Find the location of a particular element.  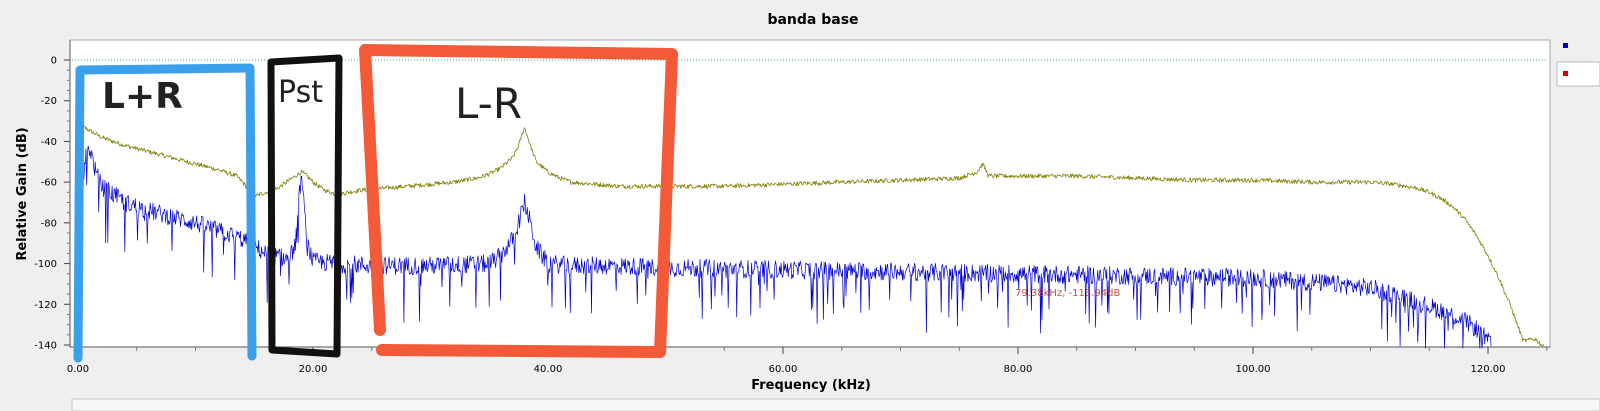

legend-swatch-red is located at coordinates (1565, 73).